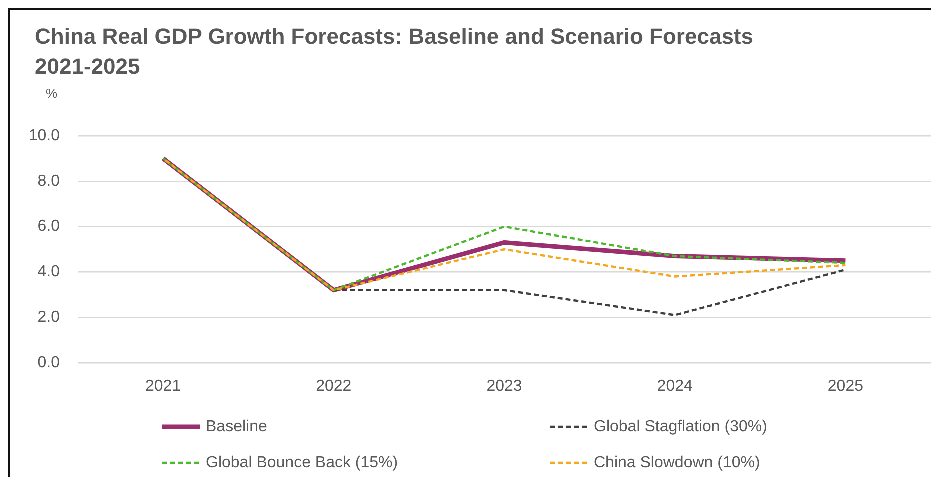 The height and width of the screenshot is (479, 933). Describe the element at coordinates (334, 387) in the screenshot. I see `x-tick-label: 2022` at that location.